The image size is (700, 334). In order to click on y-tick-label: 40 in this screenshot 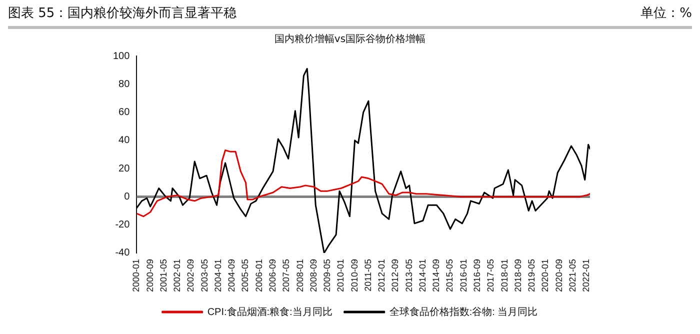, I will do `click(124, 140)`.